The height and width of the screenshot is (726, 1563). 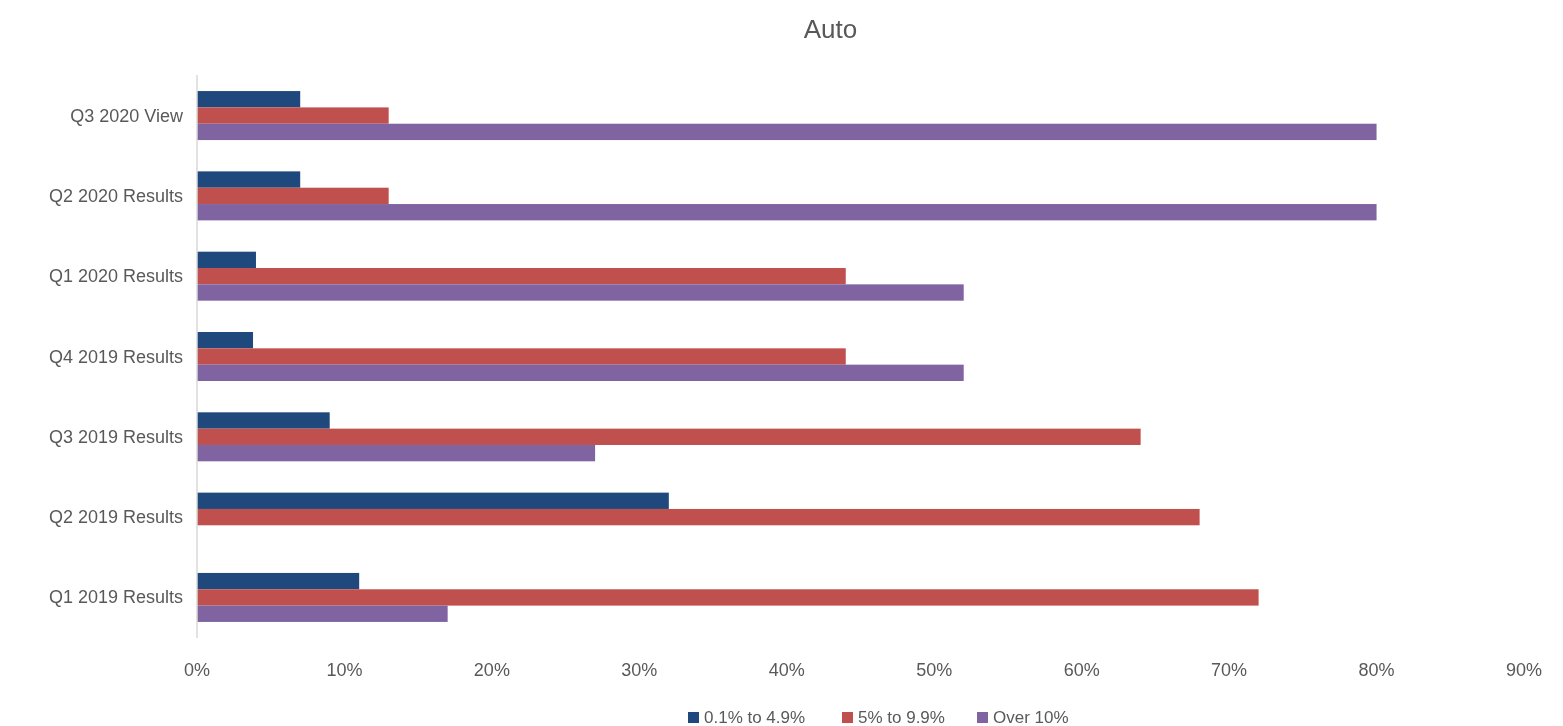 What do you see at coordinates (344, 670) in the screenshot?
I see `x-tick-label: 10%` at bounding box center [344, 670].